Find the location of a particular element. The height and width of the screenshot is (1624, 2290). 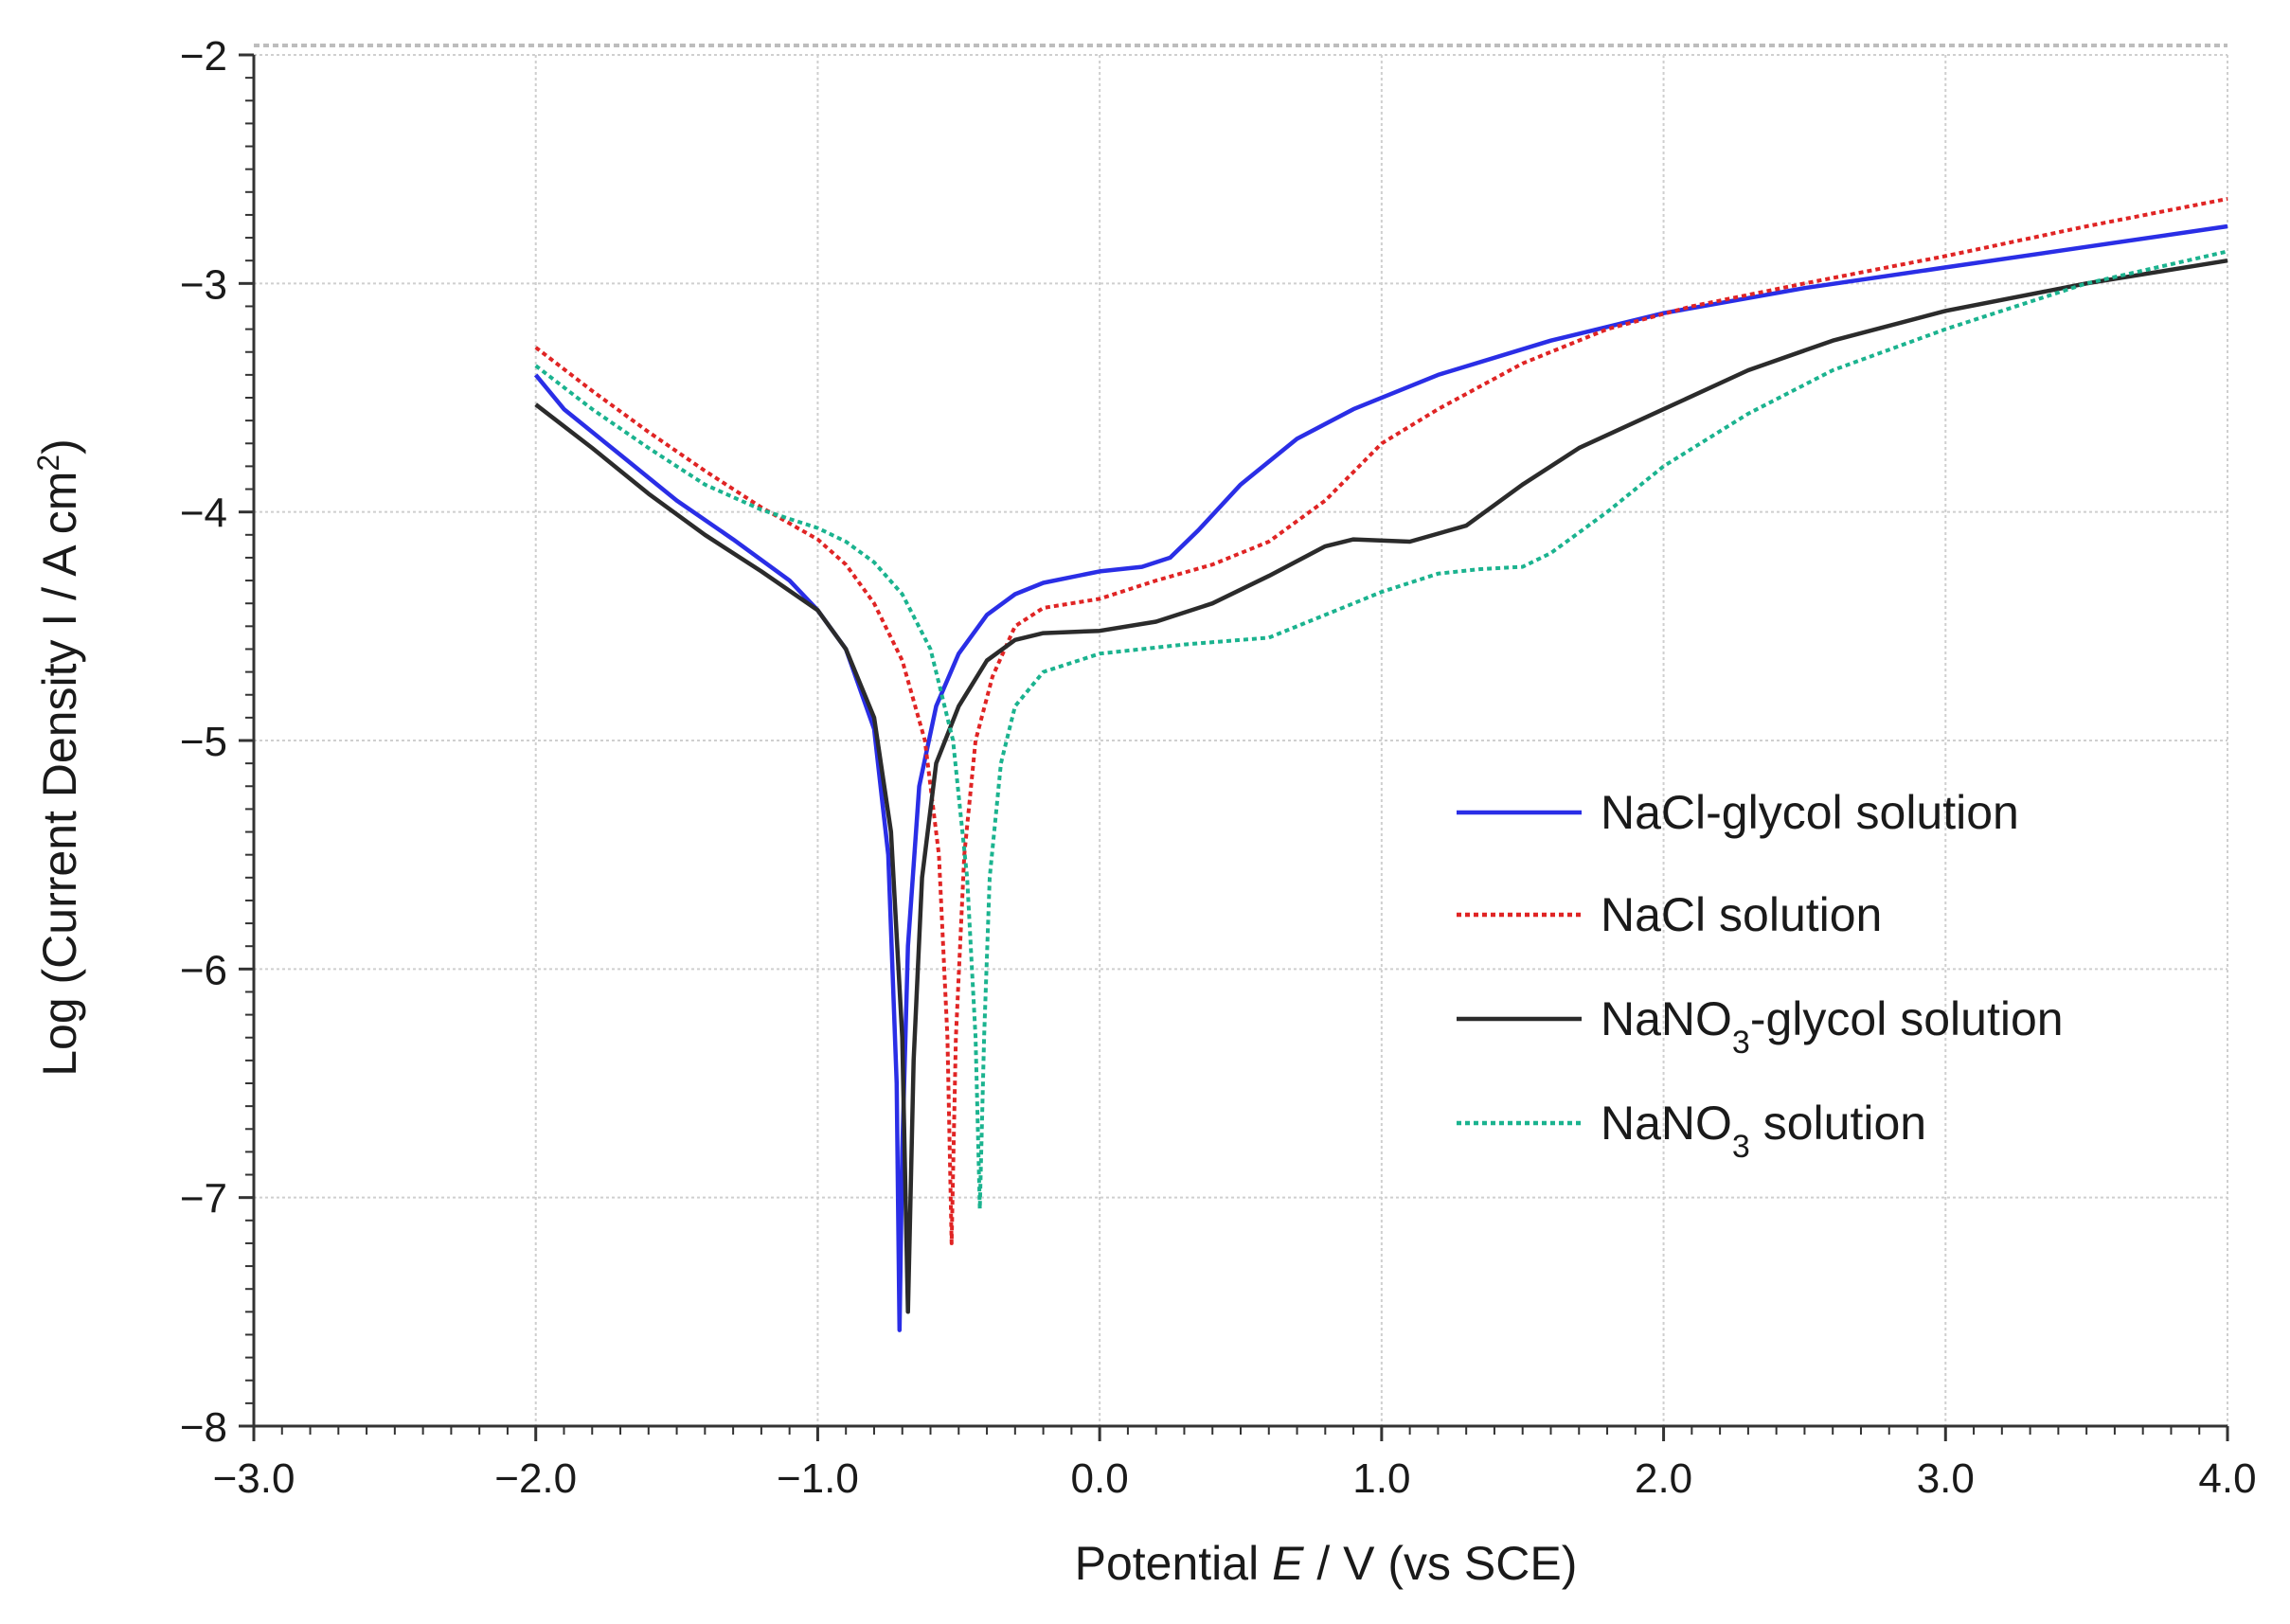

y-tick-label: −6 is located at coordinates (203, 970).